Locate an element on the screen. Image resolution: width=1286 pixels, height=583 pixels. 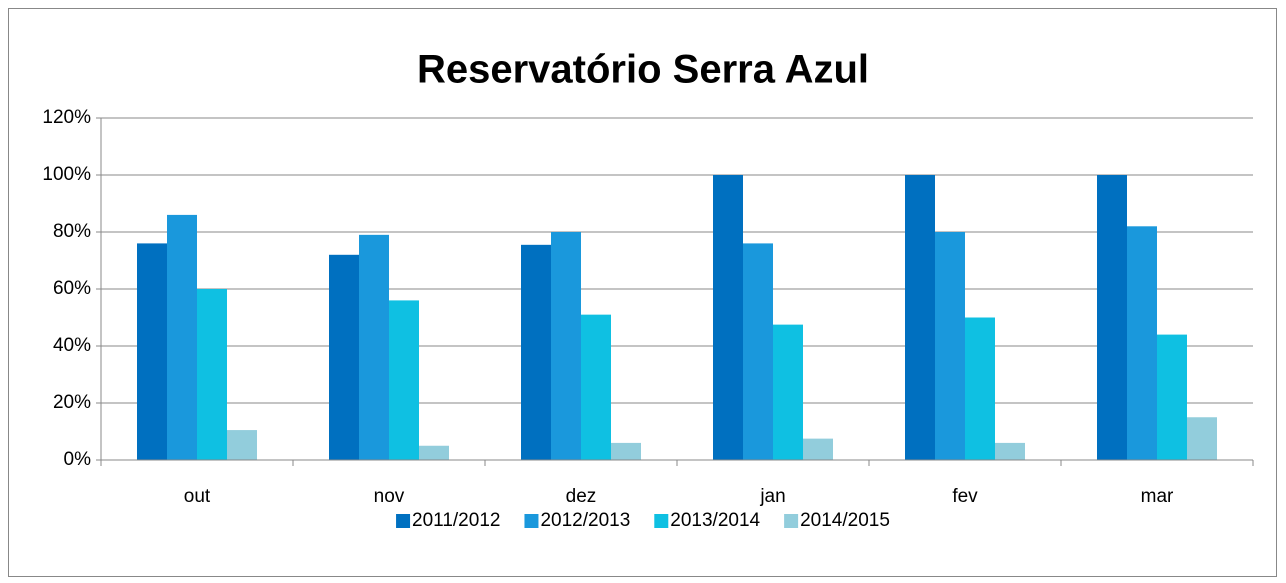
x-tick-label: mar is located at coordinates (1157, 496).